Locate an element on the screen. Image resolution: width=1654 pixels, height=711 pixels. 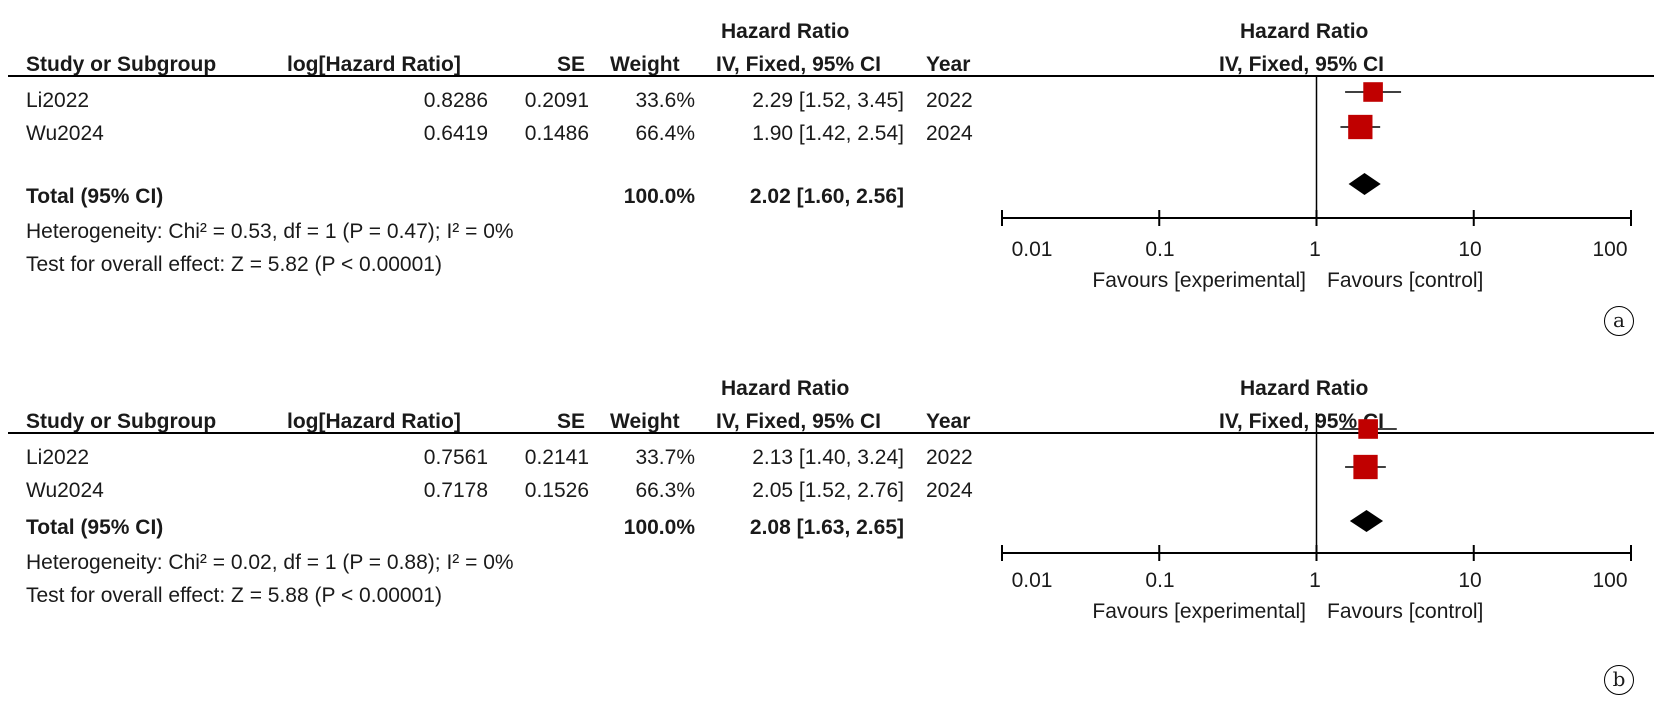
study-se: 0.2141 is located at coordinates (556, 457).